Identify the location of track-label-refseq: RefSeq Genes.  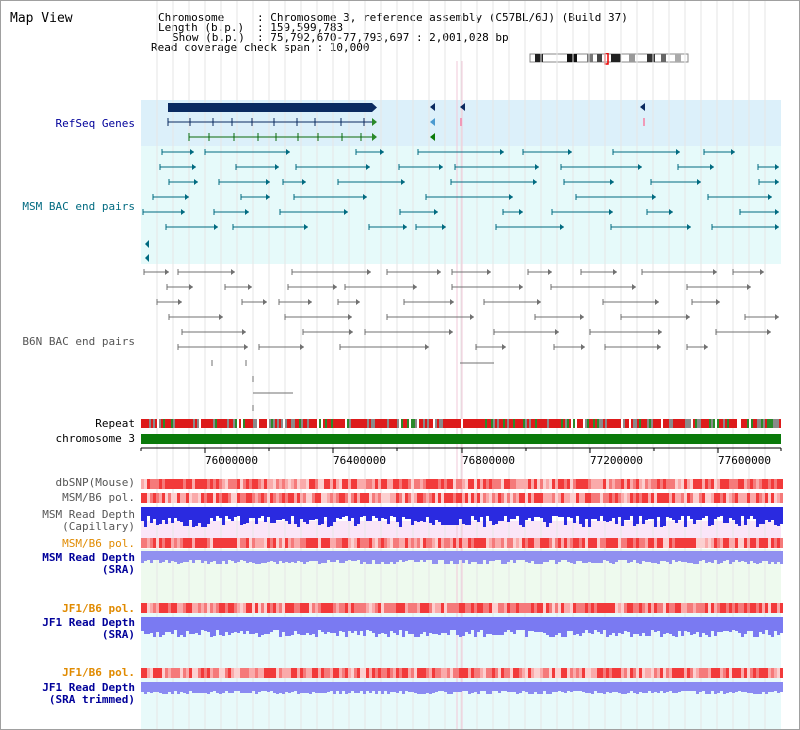
(95, 123).